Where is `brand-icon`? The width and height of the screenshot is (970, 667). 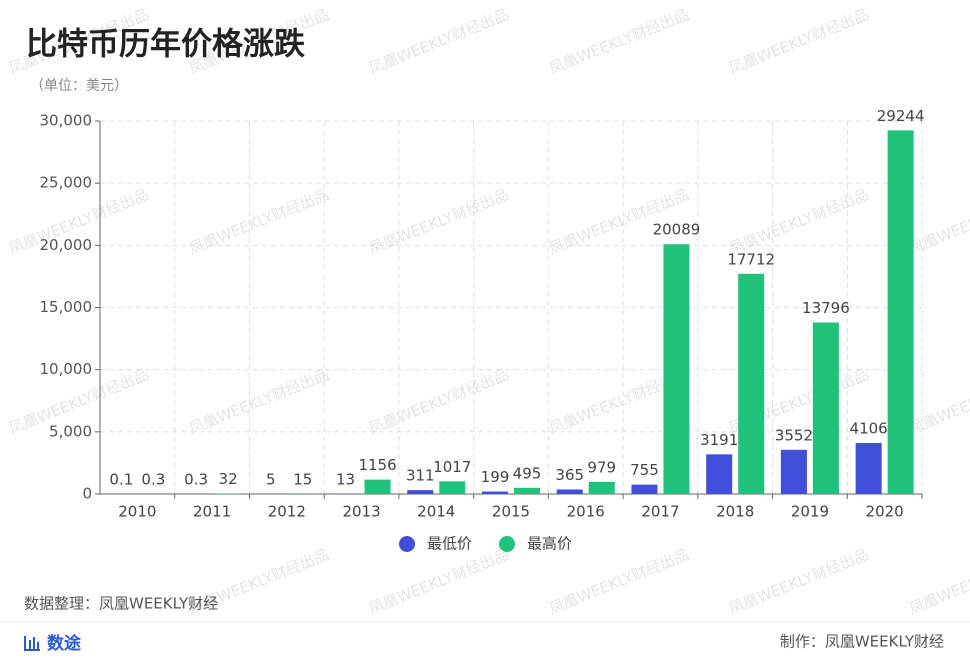
brand-icon is located at coordinates (32, 643).